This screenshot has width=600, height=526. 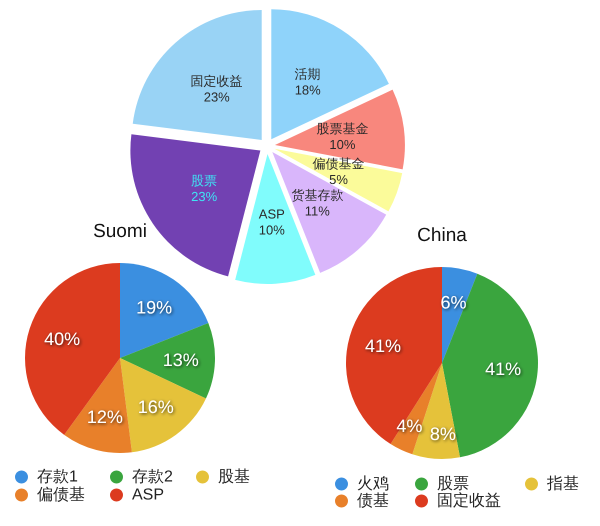 What do you see at coordinates (57, 477) in the screenshot?
I see `legend-label: 存款1` at bounding box center [57, 477].